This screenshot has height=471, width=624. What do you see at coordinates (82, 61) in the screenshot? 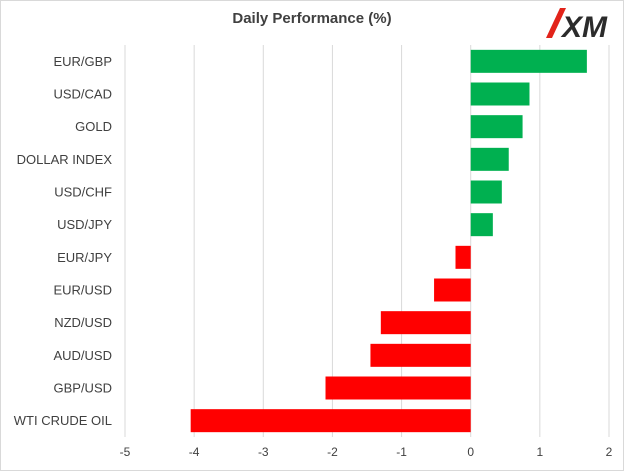
I see `category-label: EUR/GBP` at bounding box center [82, 61].